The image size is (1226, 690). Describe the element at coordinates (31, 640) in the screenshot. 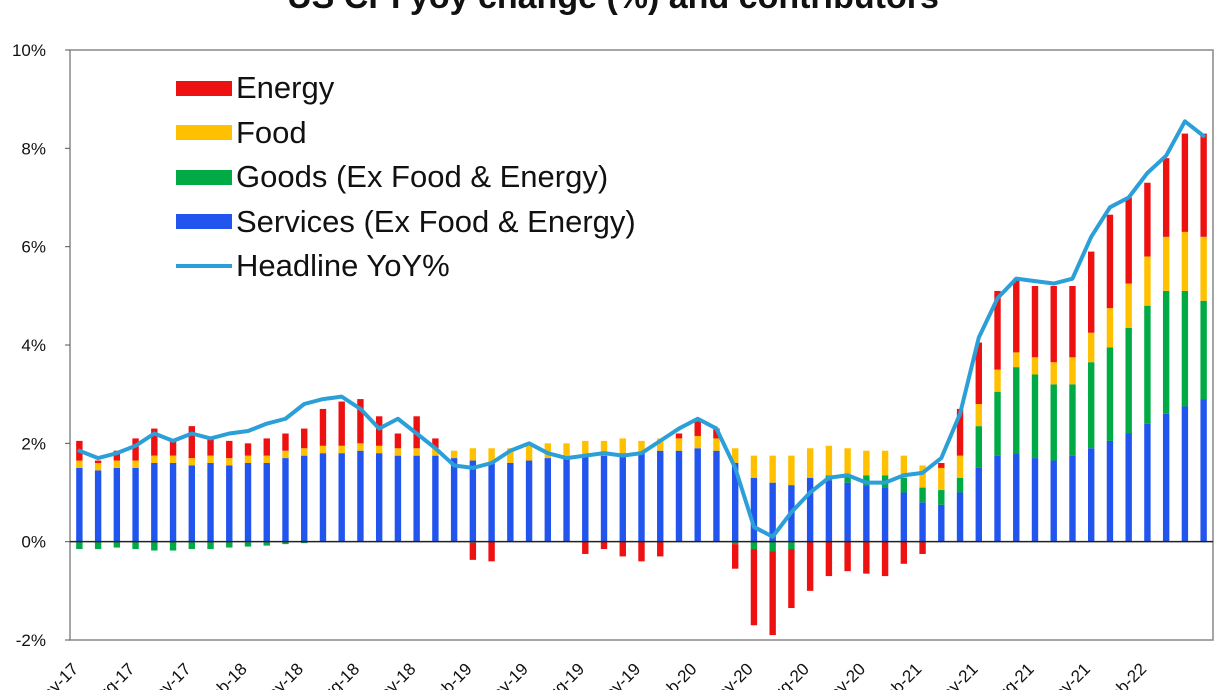

I see `y-tick-label: -2%` at that location.